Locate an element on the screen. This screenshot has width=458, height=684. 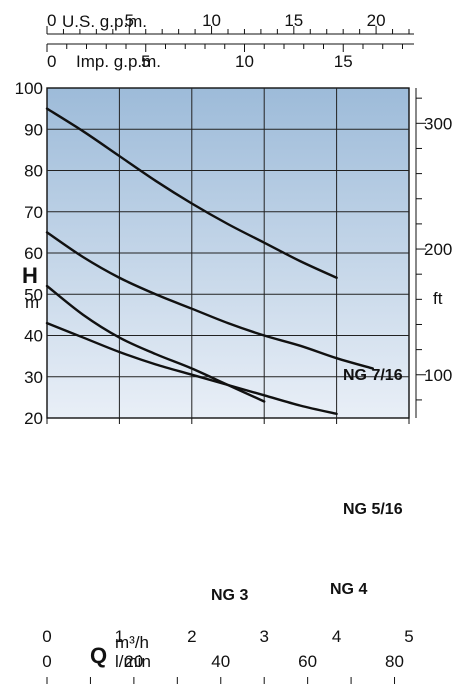
top-secondary-tick-label: 5 is located at coordinates (145, 61).